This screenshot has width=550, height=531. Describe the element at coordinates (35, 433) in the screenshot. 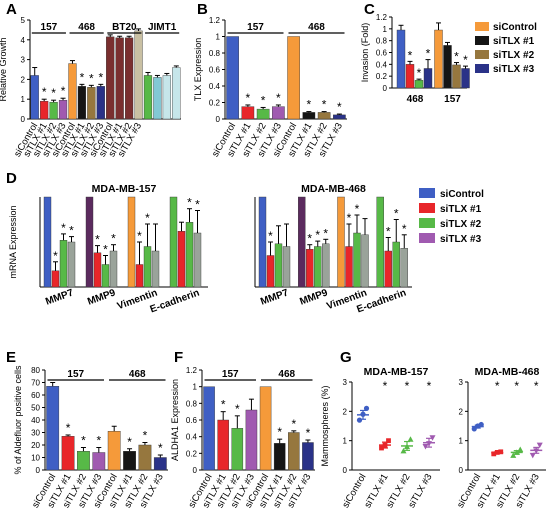

I see `y-tick-label: 30` at that location.